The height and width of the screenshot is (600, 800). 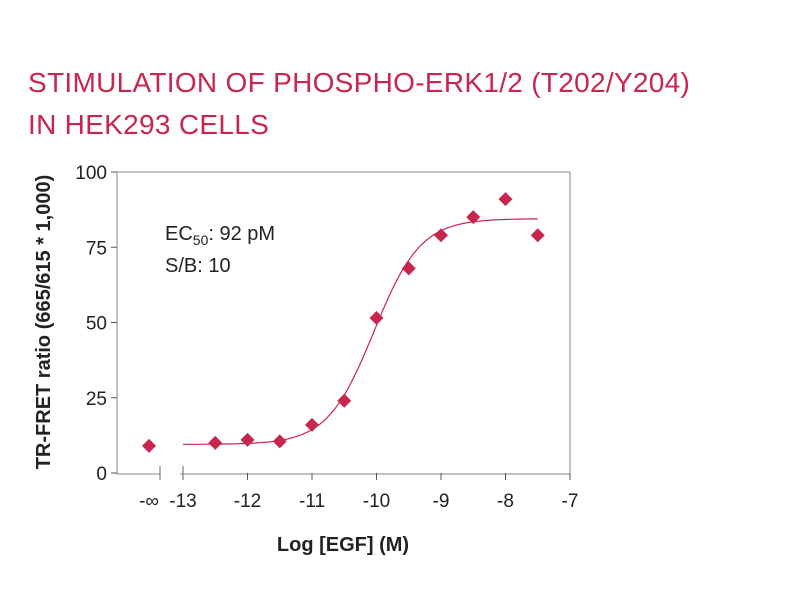 What do you see at coordinates (358, 489) in the screenshot?
I see `x-axis: -∞ -13 -12 -11 -10 -9 -8 -7` at bounding box center [358, 489].